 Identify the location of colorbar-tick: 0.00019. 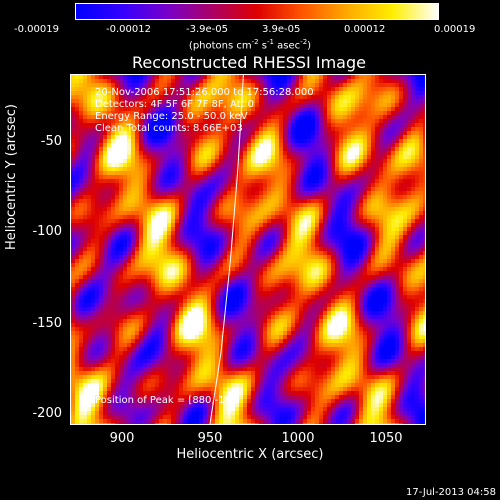
(455, 29).